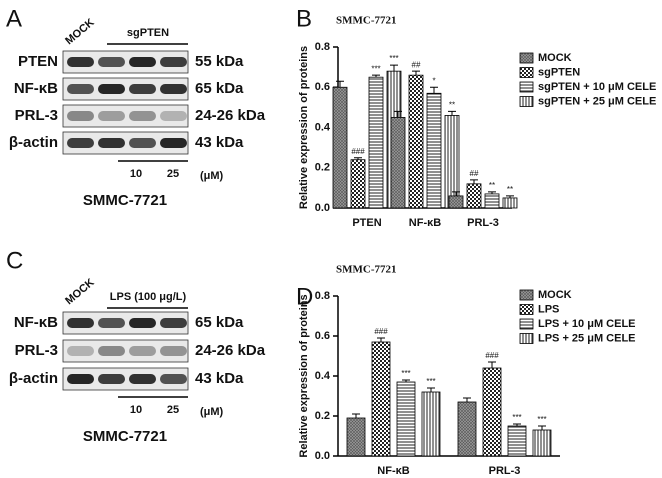  Describe the element at coordinates (587, 324) in the screenshot. I see `legend-label: LPS + 10 μM CELE` at that location.